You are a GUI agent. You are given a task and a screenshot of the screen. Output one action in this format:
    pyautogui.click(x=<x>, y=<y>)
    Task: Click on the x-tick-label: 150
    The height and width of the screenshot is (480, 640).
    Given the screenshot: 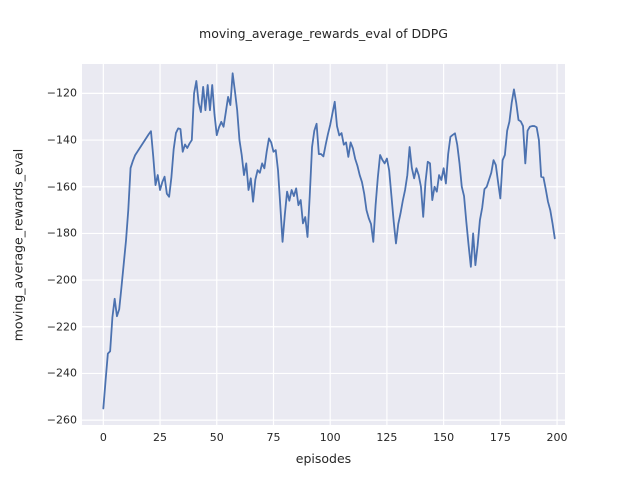 What is the action you would take?
    pyautogui.click(x=444, y=437)
    